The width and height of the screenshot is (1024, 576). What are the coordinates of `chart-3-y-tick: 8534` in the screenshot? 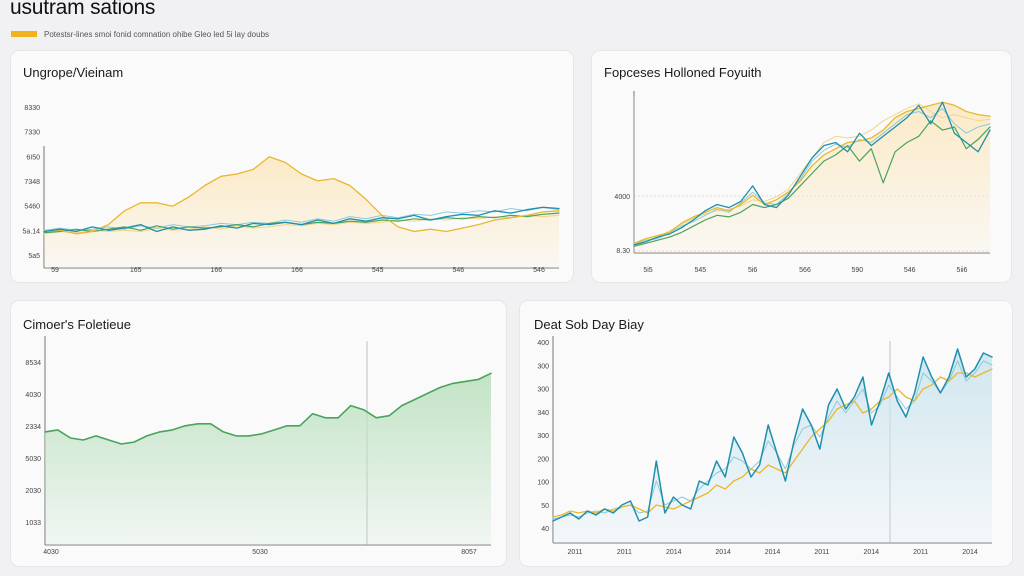 It's located at (33, 363).